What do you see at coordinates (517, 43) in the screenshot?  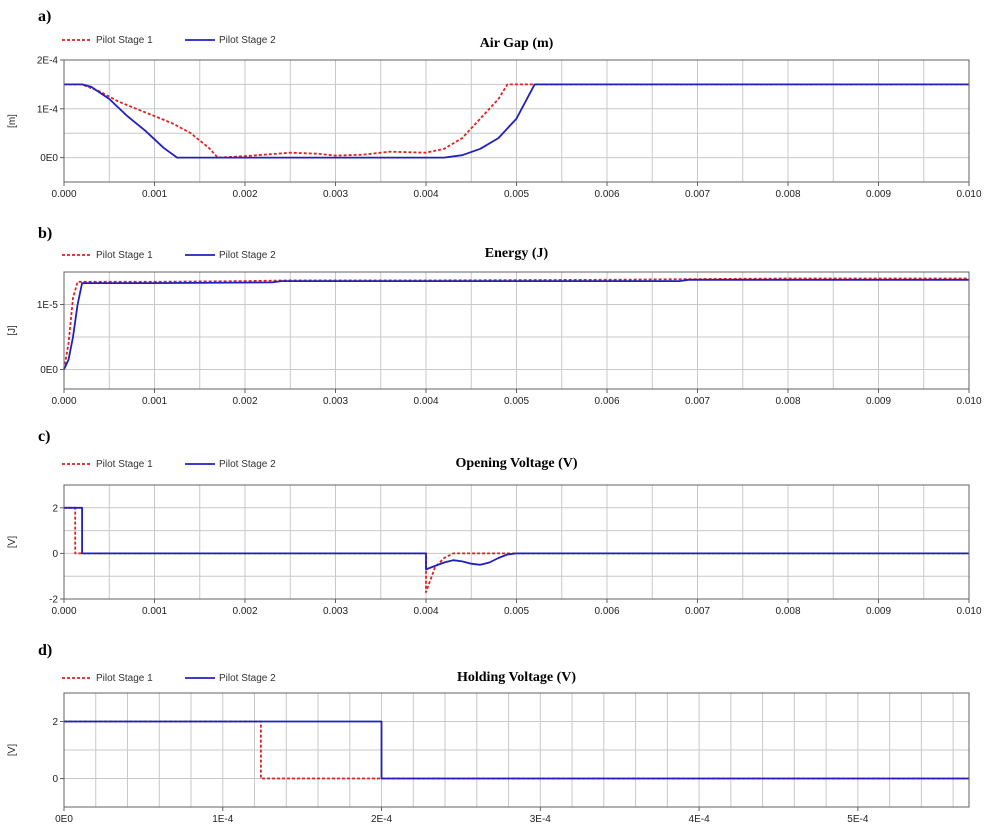 I see `chart-title: Air Gap (m)` at bounding box center [517, 43].